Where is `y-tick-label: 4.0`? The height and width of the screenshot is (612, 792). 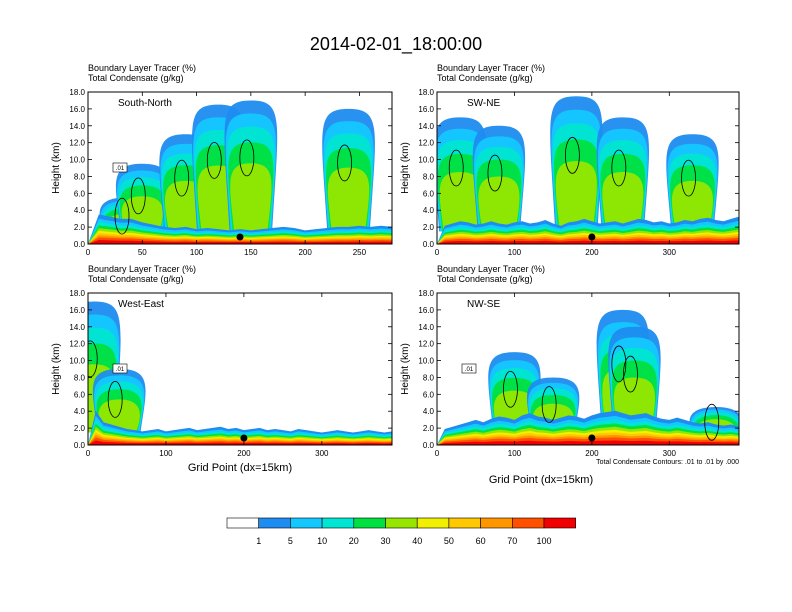 y-tick-label: 4.0 is located at coordinates (80, 411).